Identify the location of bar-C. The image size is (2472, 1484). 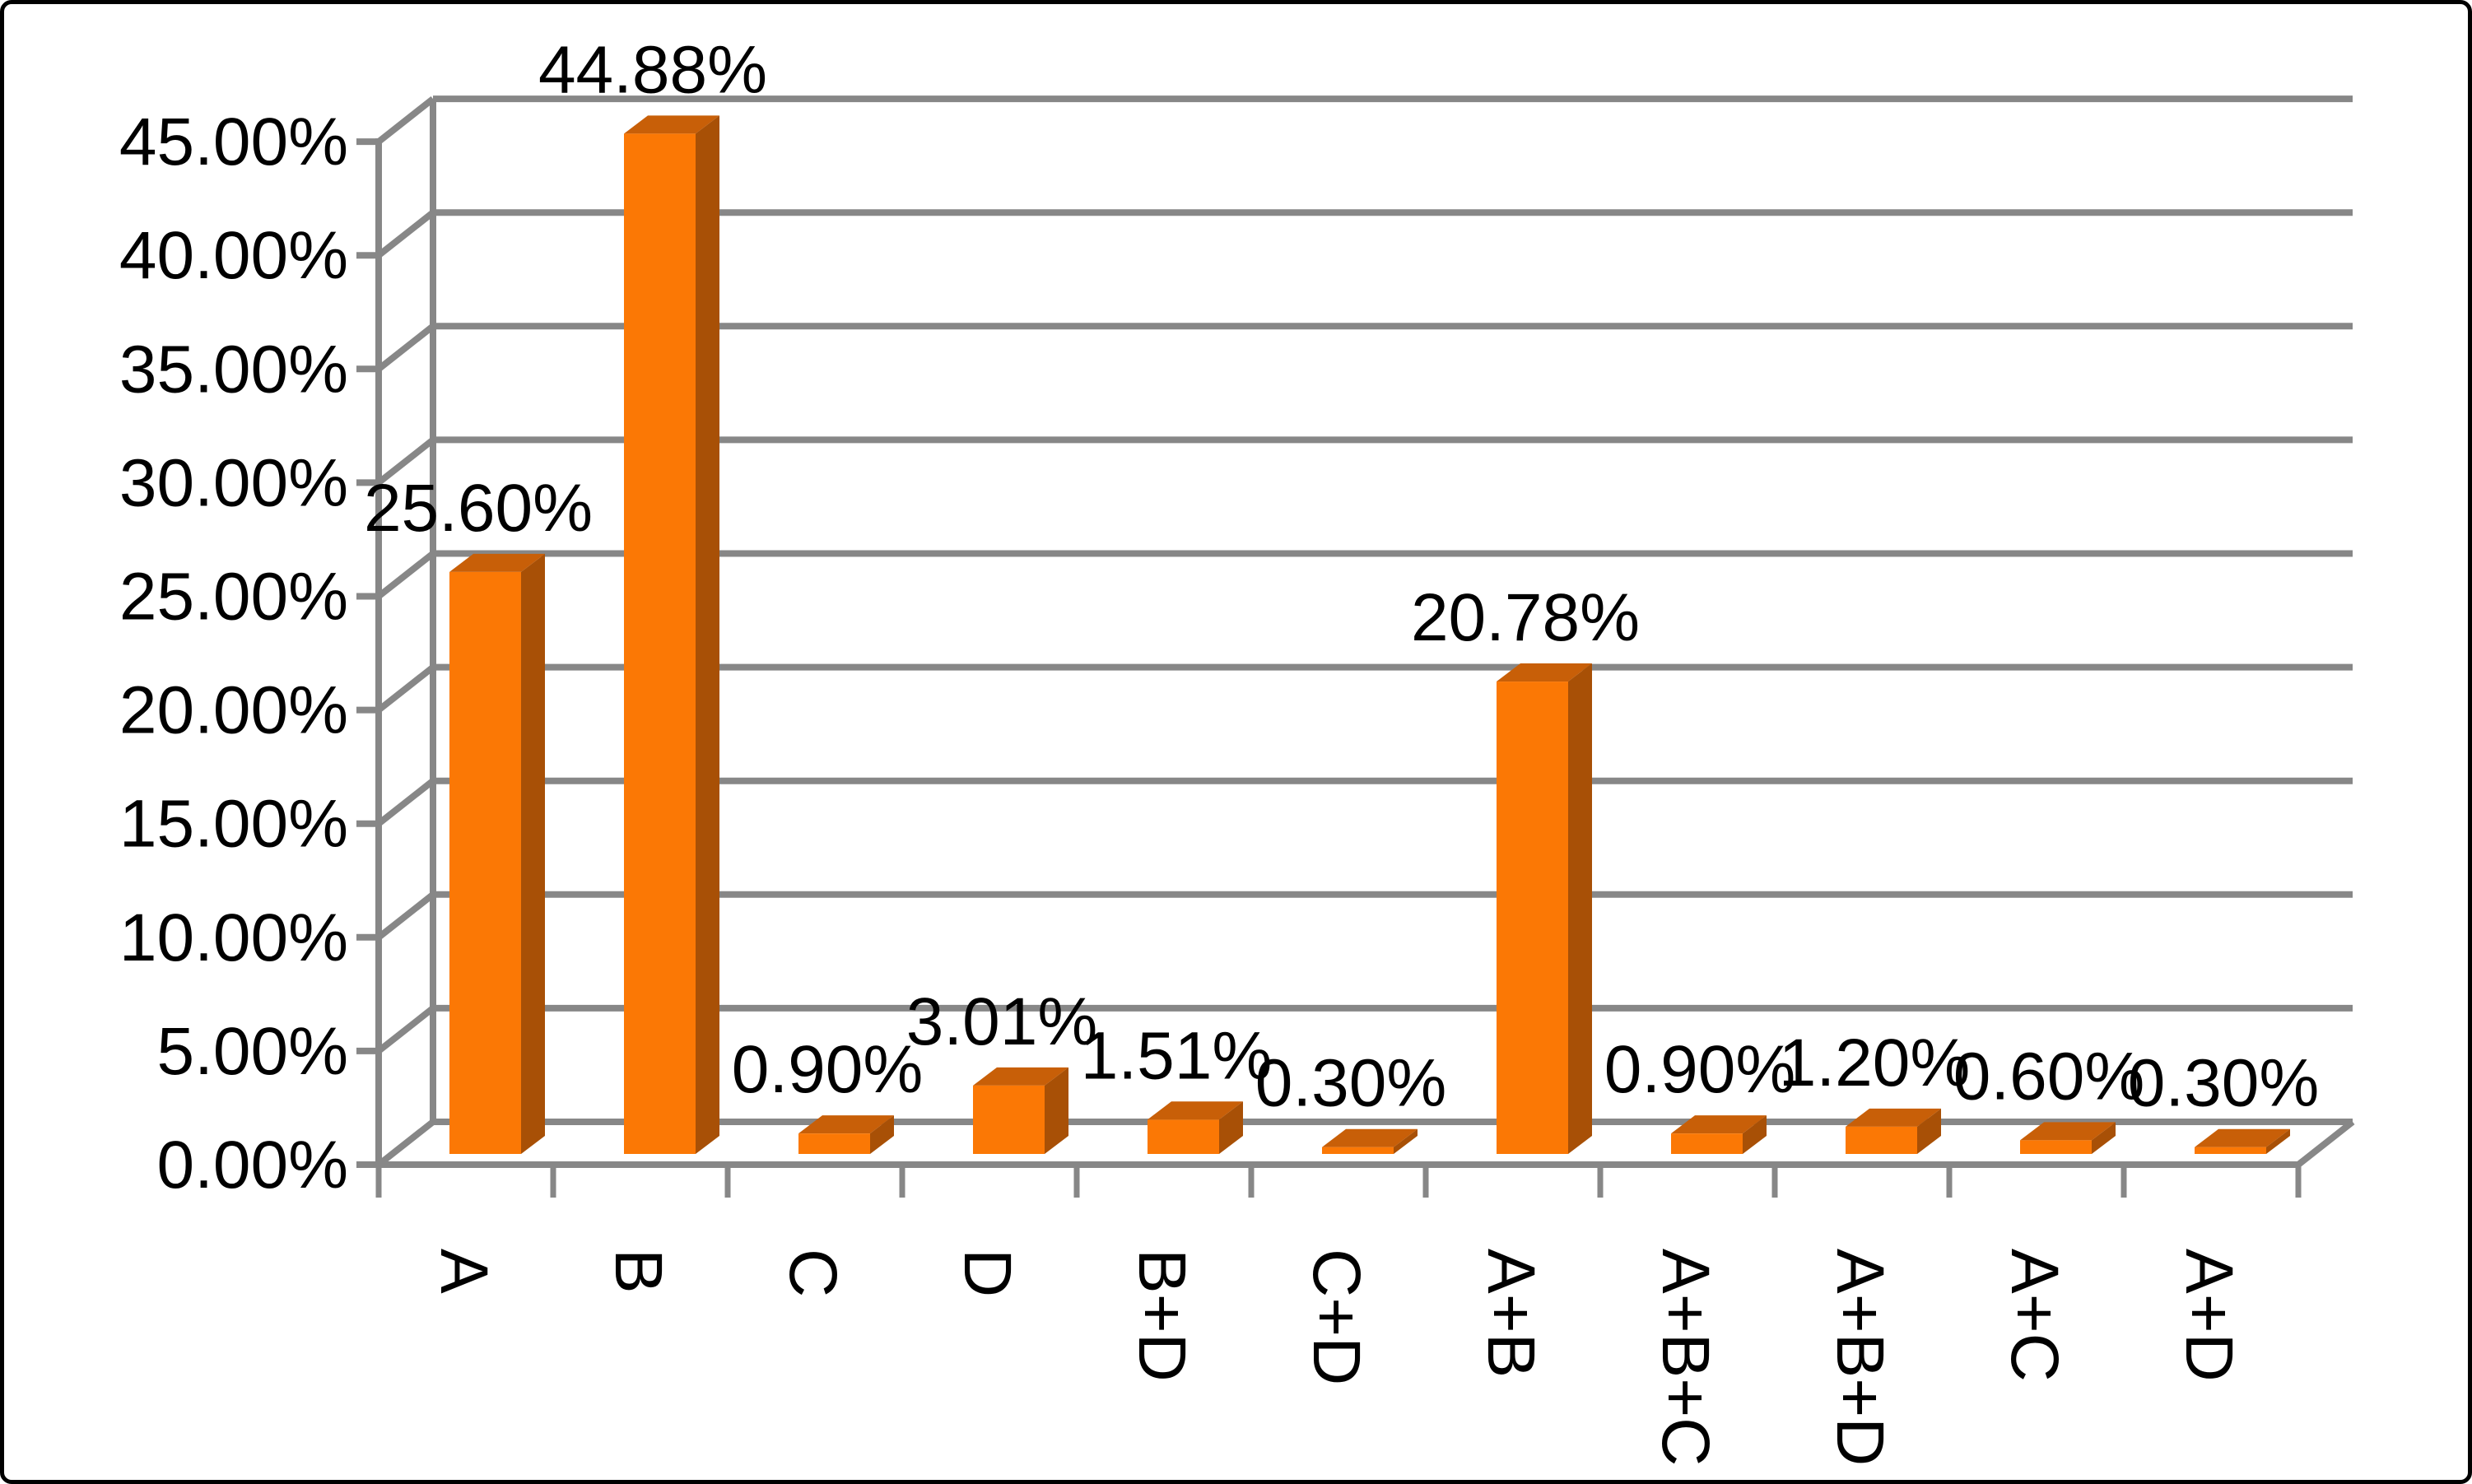
(846, 1134).